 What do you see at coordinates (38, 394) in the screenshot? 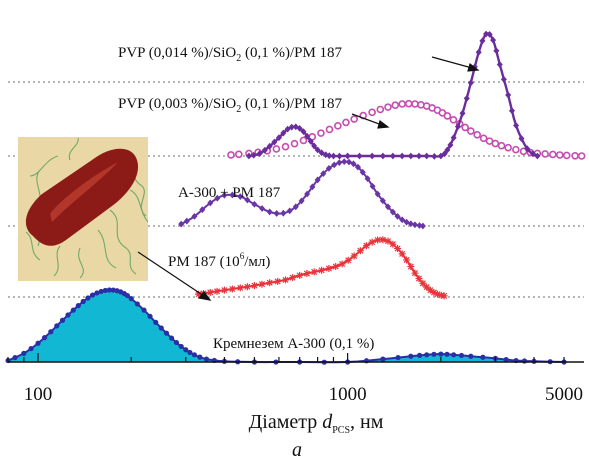
I see `x-tick-label: 100` at bounding box center [38, 394].